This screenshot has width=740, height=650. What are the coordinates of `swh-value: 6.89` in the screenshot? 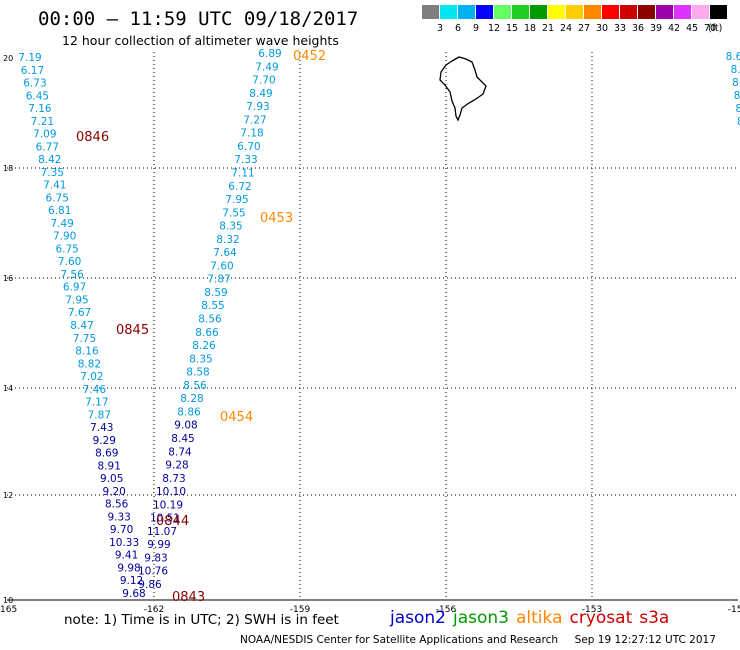 It's located at (269, 54).